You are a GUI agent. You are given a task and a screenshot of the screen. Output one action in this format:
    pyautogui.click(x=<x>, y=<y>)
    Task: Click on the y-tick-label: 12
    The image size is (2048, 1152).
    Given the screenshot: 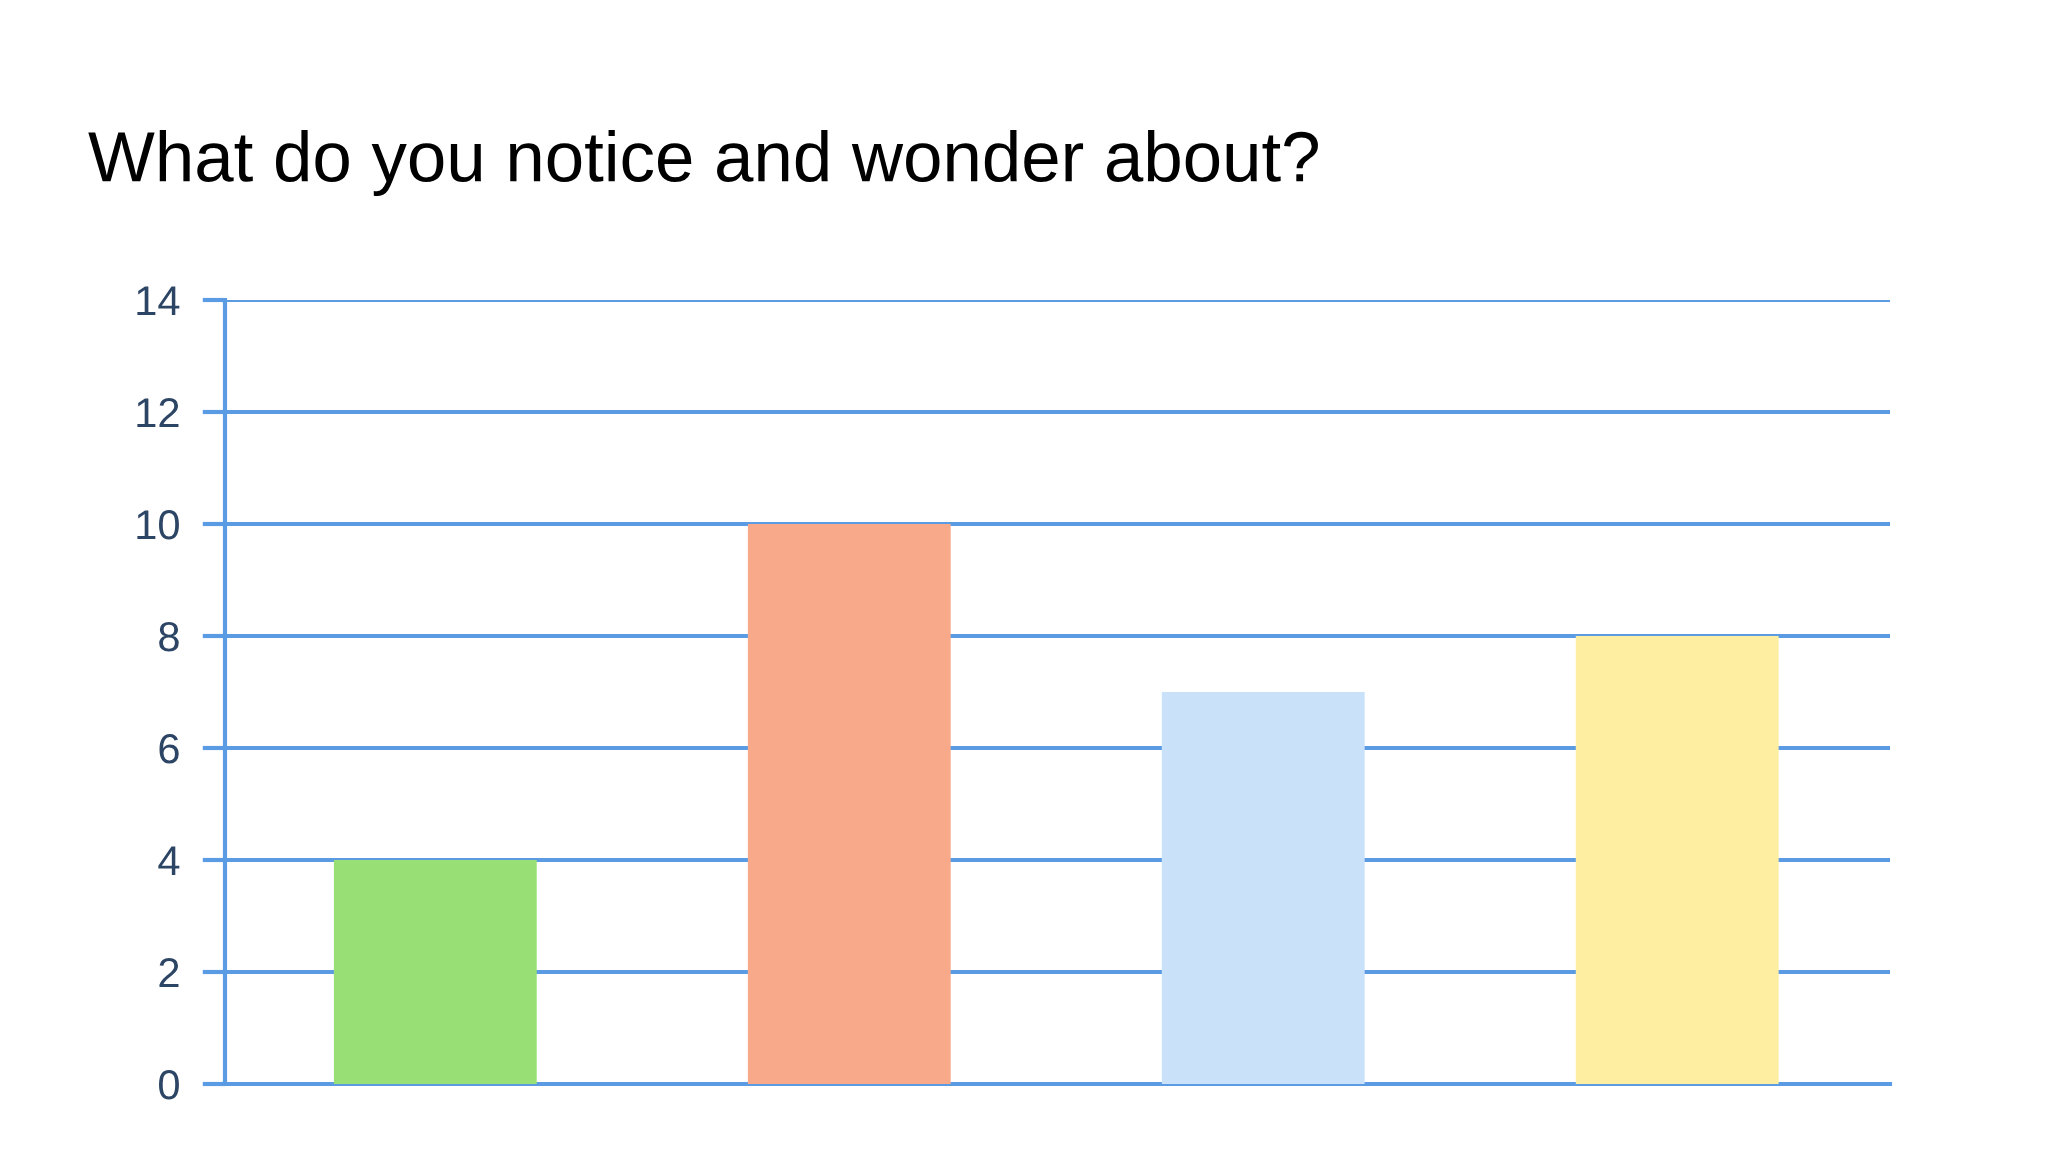 What is the action you would take?
    pyautogui.click(x=158, y=413)
    